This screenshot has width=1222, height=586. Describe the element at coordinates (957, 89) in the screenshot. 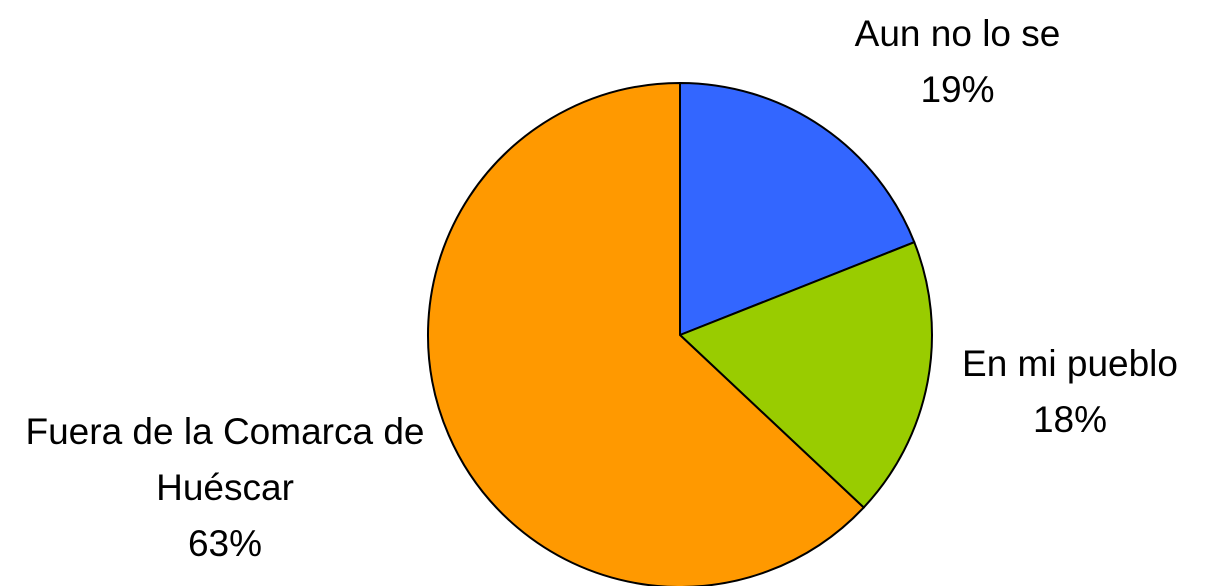

I see `value-label: 19%` at that location.